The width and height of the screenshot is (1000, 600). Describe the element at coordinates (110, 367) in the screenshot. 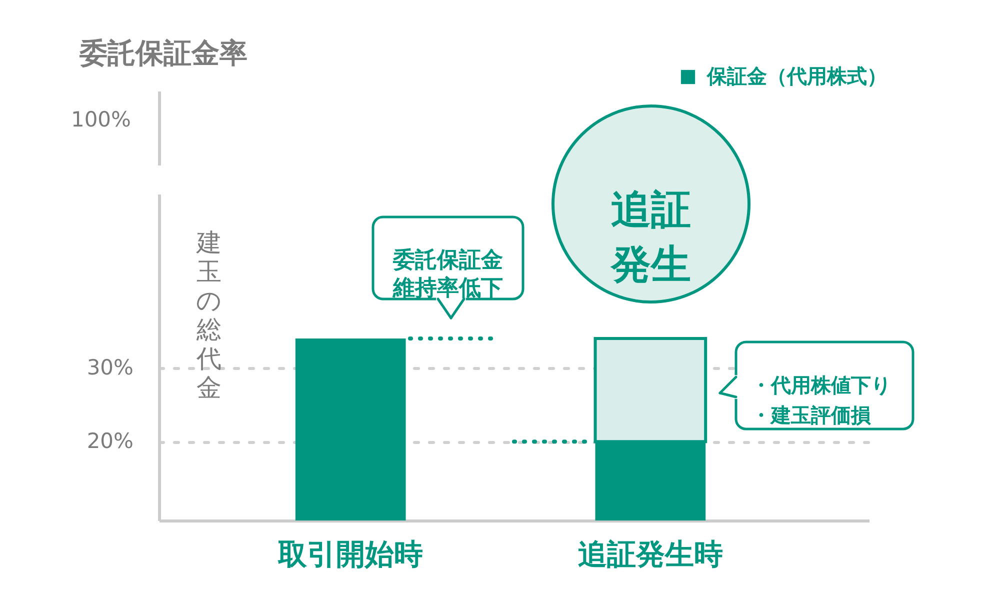

I see `y-tick-label: 30%` at that location.